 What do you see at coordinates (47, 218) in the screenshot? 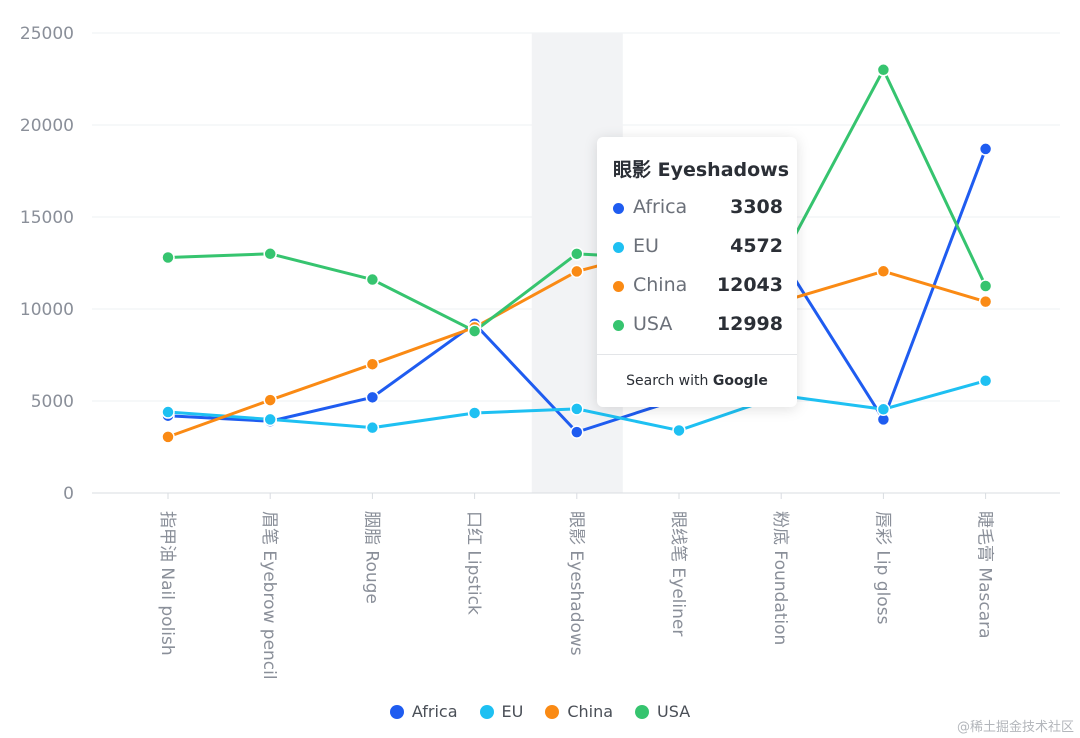
I see `y-tick-label: 15000` at bounding box center [47, 218].